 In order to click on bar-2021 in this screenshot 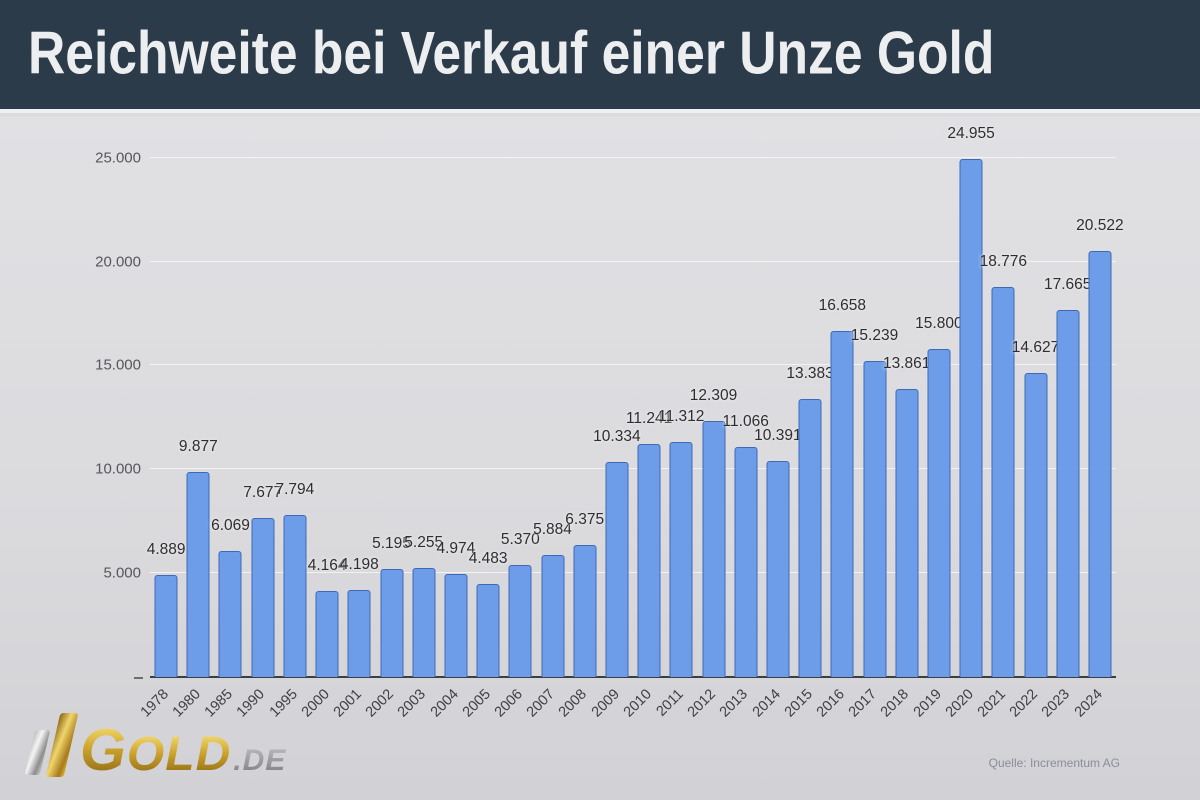, I will do `click(1003, 482)`.